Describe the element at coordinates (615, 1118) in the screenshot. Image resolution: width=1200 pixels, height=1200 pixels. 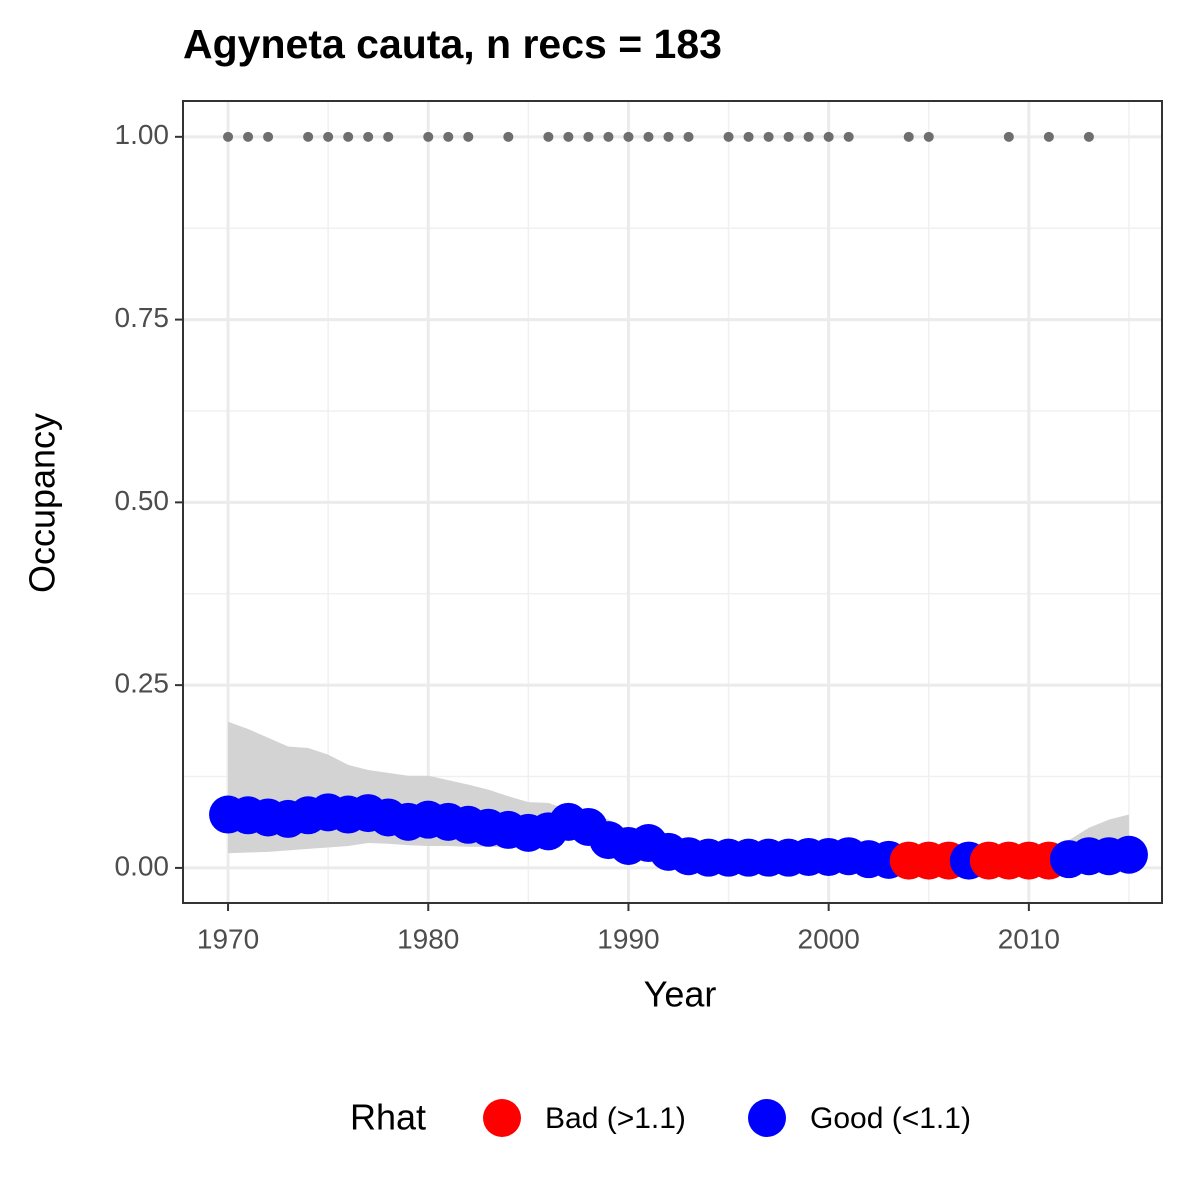
I see `legend-label: Bad (>1.1)` at that location.